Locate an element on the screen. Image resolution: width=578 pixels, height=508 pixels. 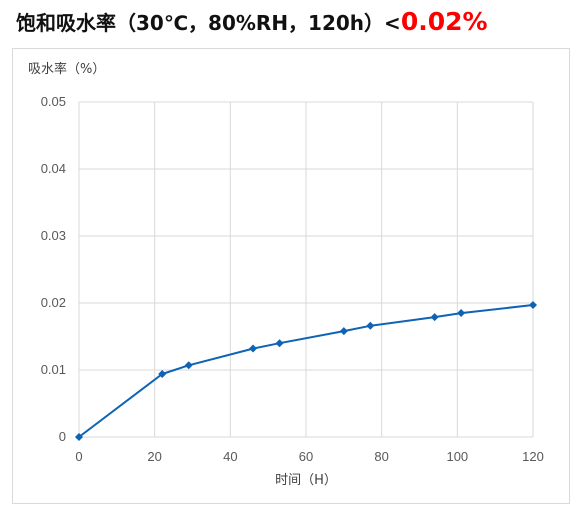
y-axis-title: 吸水率（%） is located at coordinates (66, 69).